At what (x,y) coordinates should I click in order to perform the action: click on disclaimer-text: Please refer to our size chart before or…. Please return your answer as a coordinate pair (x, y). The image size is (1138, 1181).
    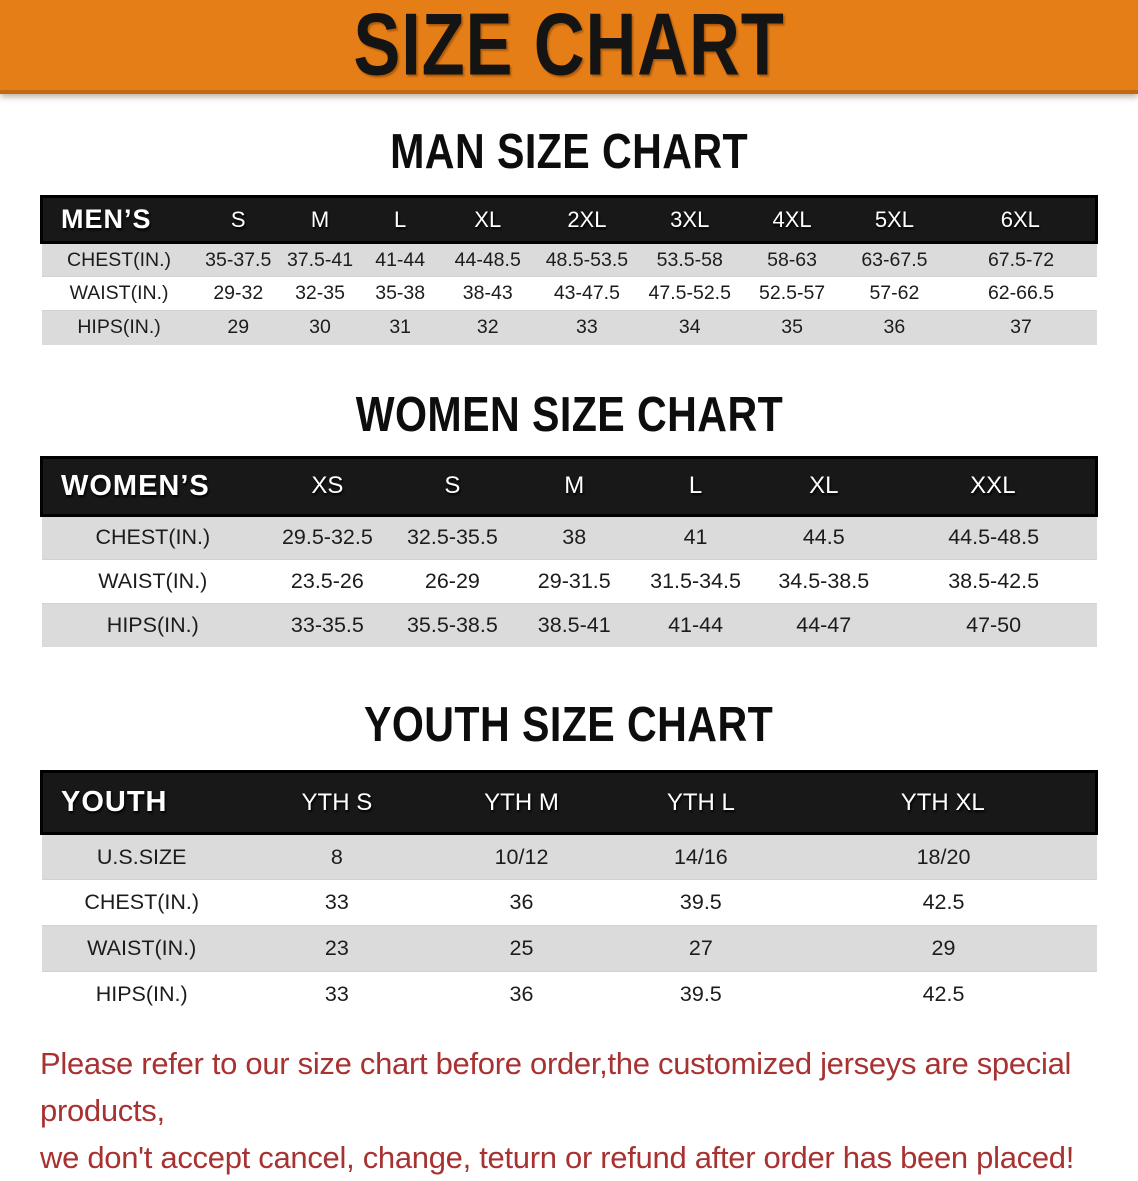
    Looking at the image, I should click on (579, 1110).